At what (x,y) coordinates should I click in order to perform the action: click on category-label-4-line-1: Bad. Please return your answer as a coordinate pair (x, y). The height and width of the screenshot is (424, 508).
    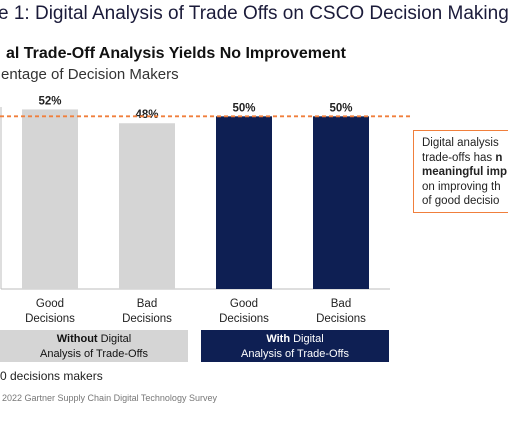
    Looking at the image, I should click on (341, 304).